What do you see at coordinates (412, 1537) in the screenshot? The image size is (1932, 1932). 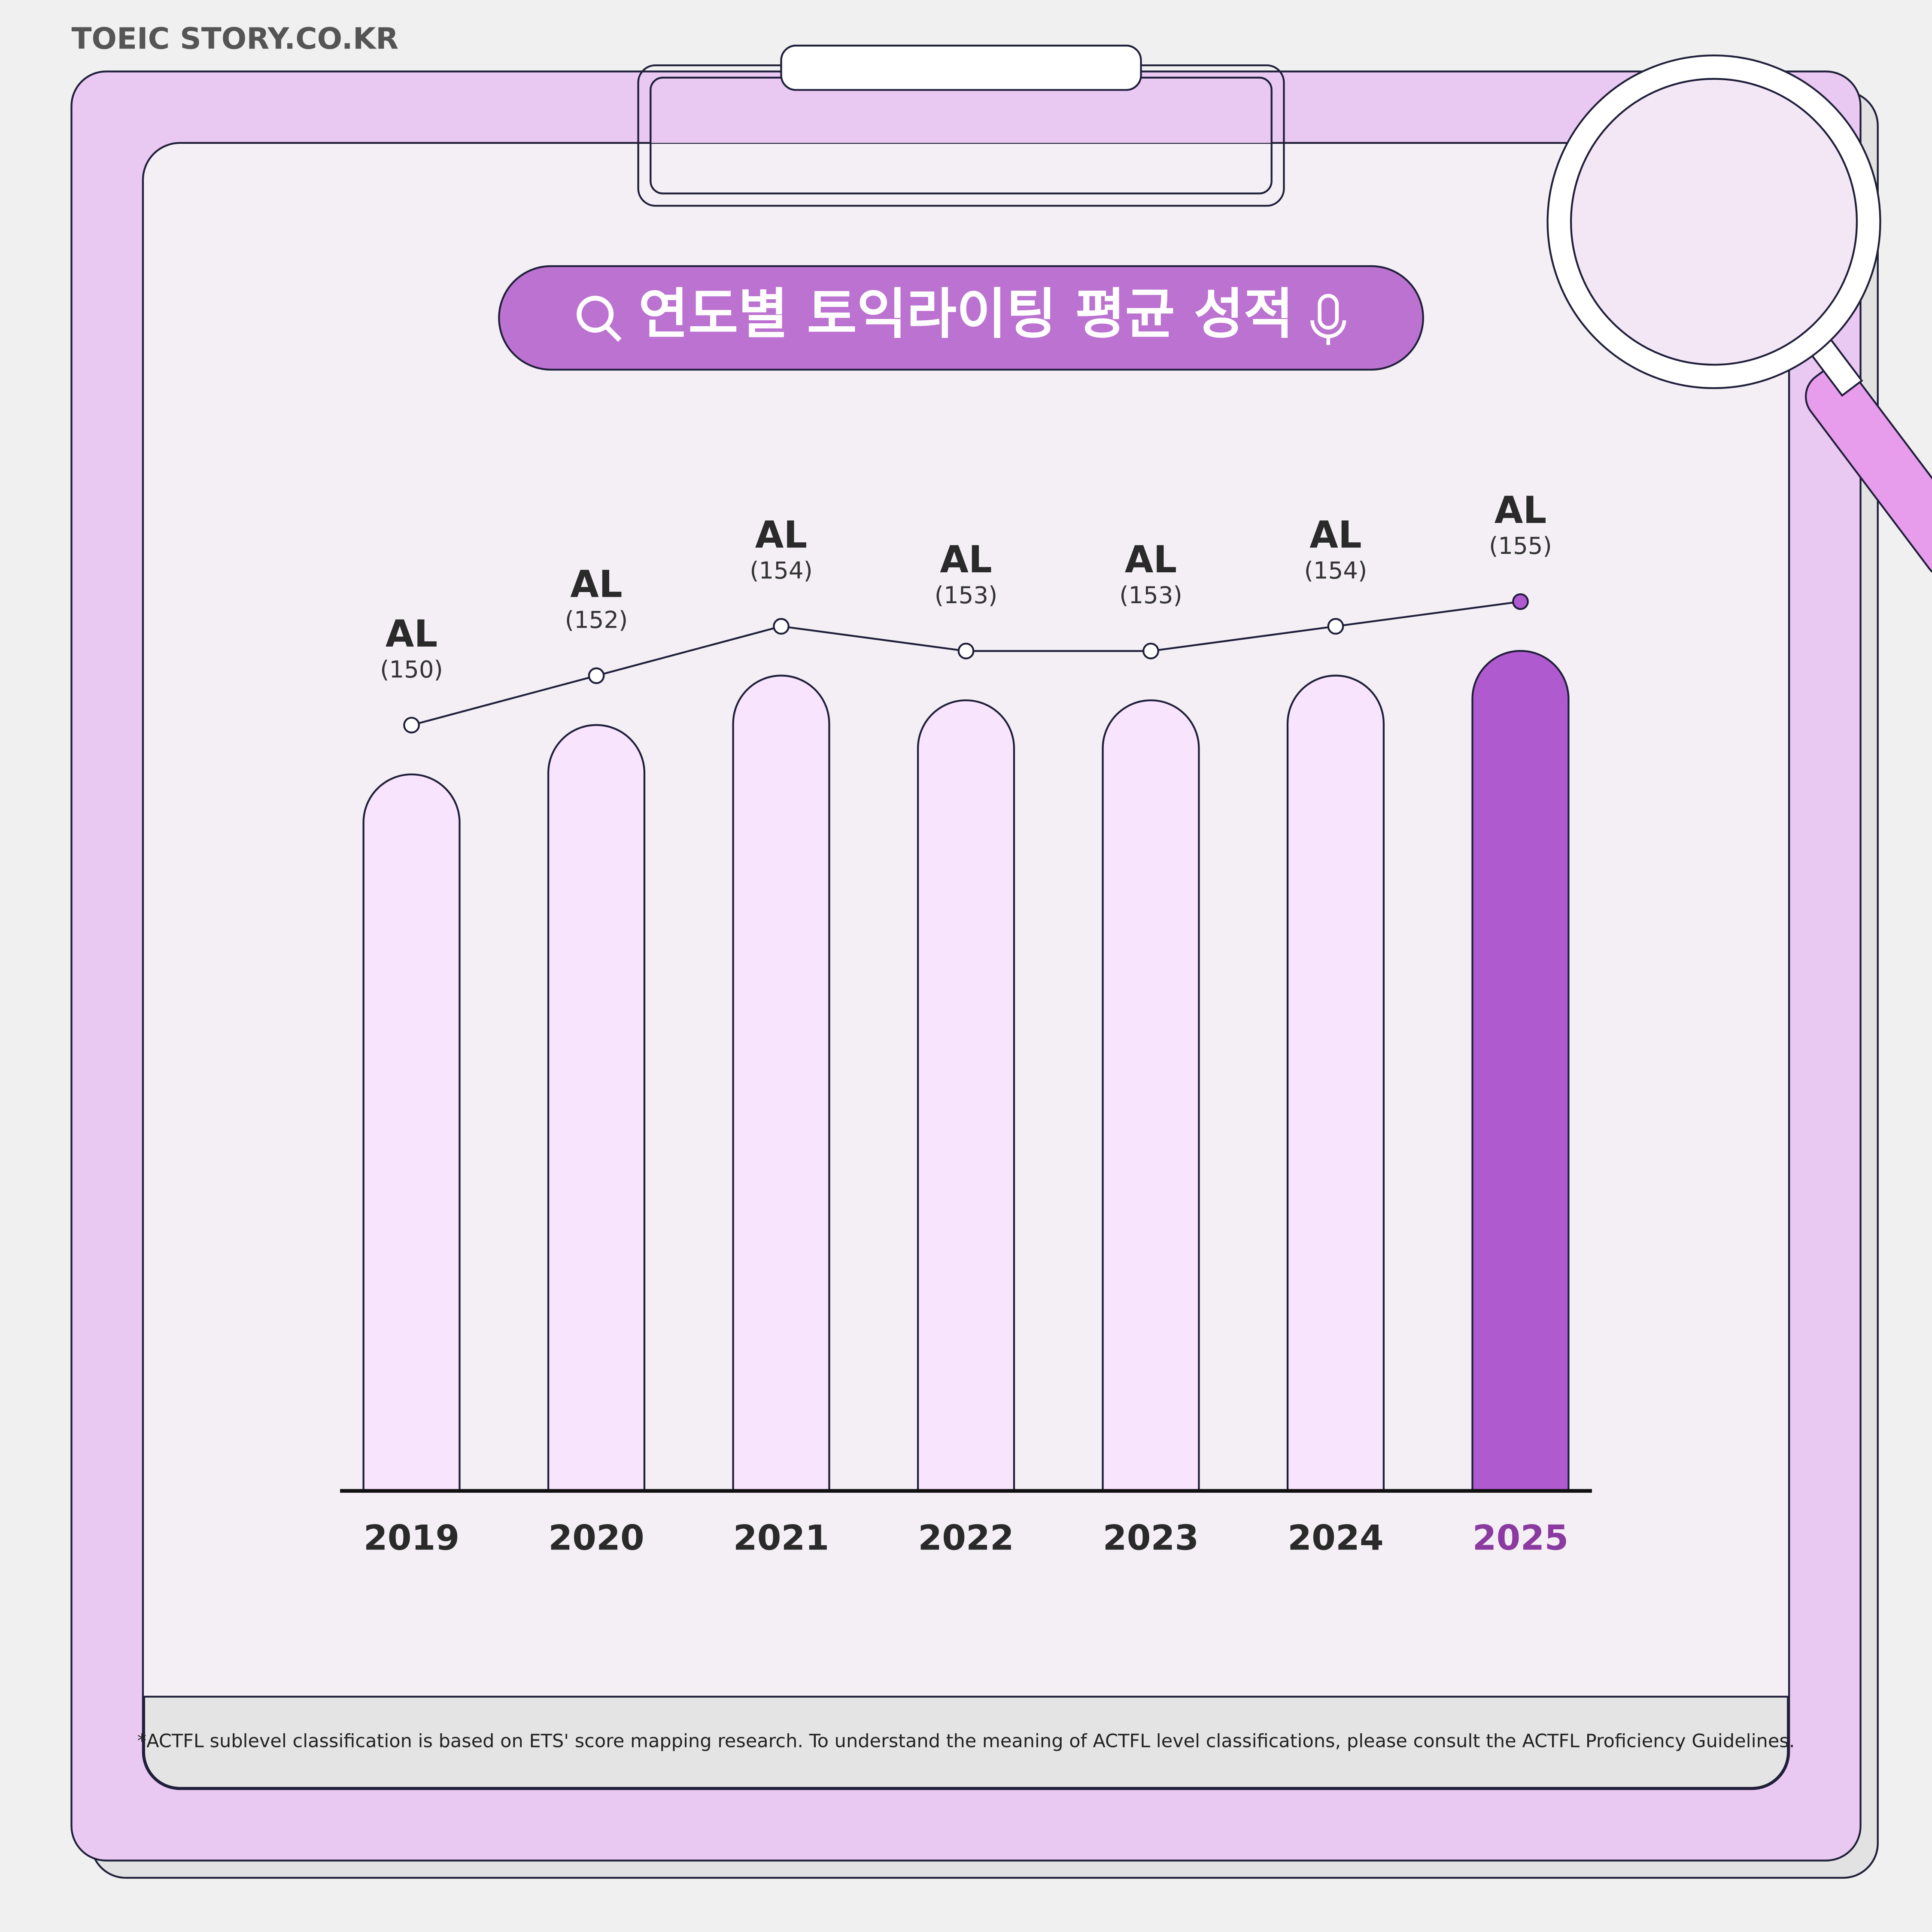 I see `x-tick-label: 2019` at bounding box center [412, 1537].